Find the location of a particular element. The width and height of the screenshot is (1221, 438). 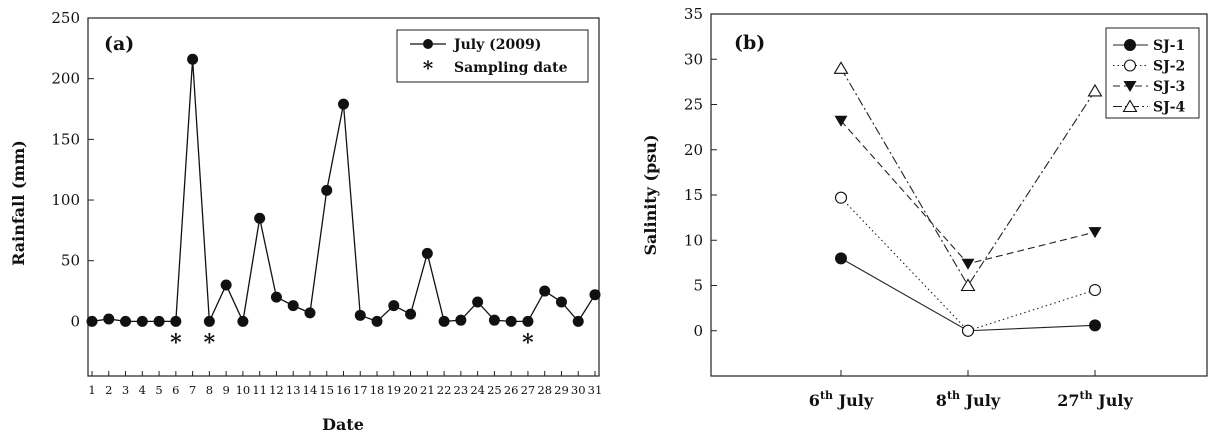

rainfall-y-tick-label: 0 is located at coordinates (75, 321).